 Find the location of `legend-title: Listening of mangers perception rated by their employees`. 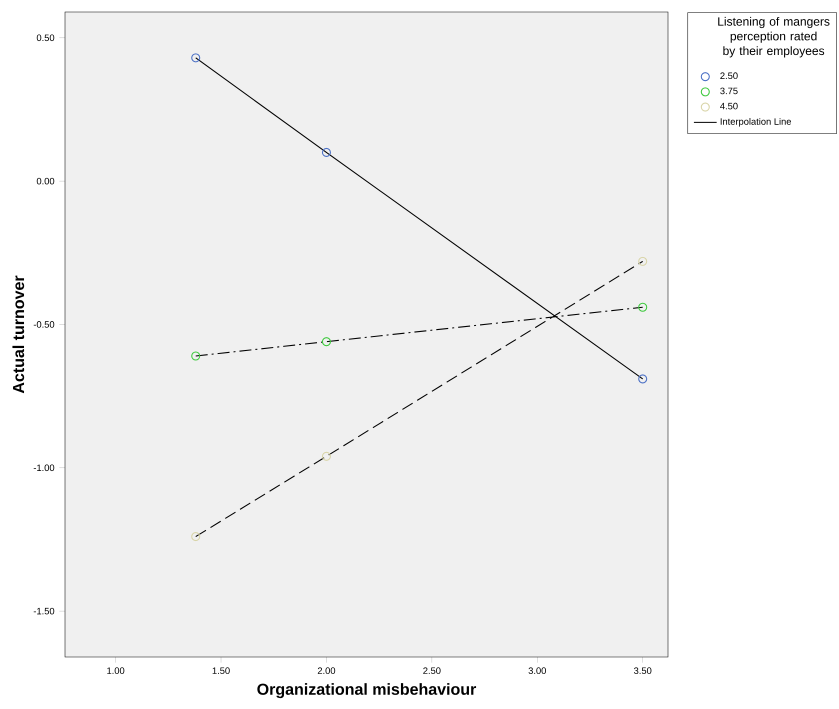

legend-title: Listening of mangers perception rated by their employees is located at coordinates (774, 37).